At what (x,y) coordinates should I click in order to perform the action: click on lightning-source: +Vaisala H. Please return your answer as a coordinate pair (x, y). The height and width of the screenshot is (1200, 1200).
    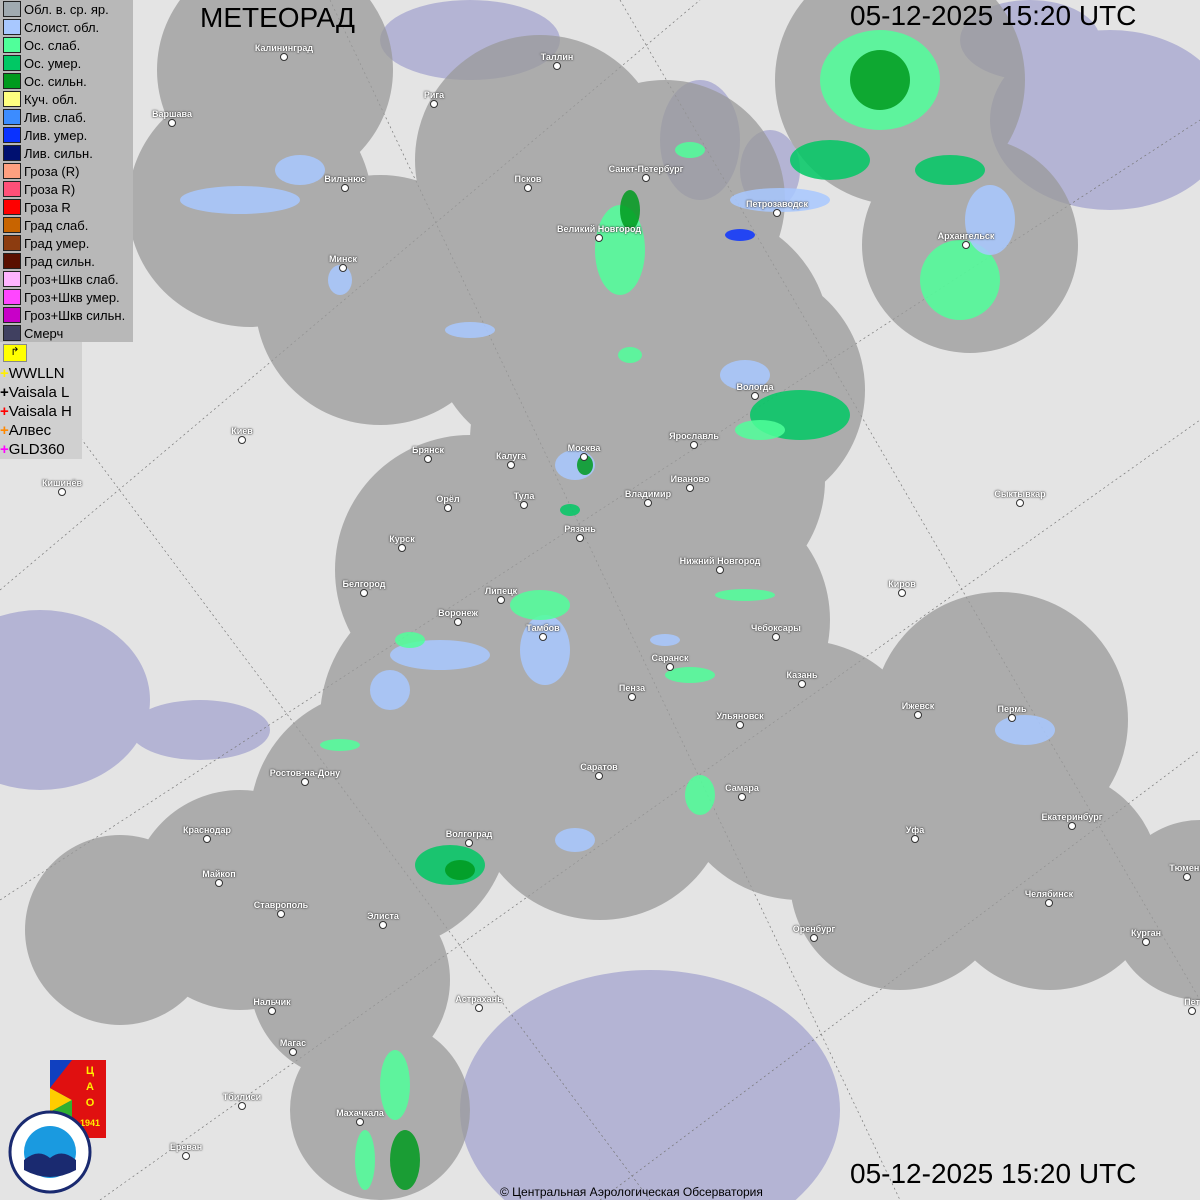
    Looking at the image, I should click on (36, 411).